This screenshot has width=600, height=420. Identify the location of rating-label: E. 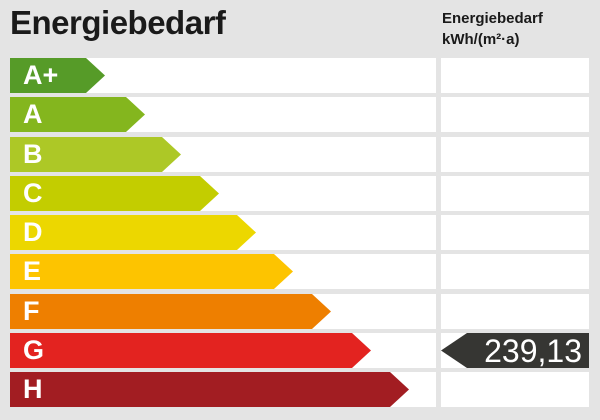
(32, 271).